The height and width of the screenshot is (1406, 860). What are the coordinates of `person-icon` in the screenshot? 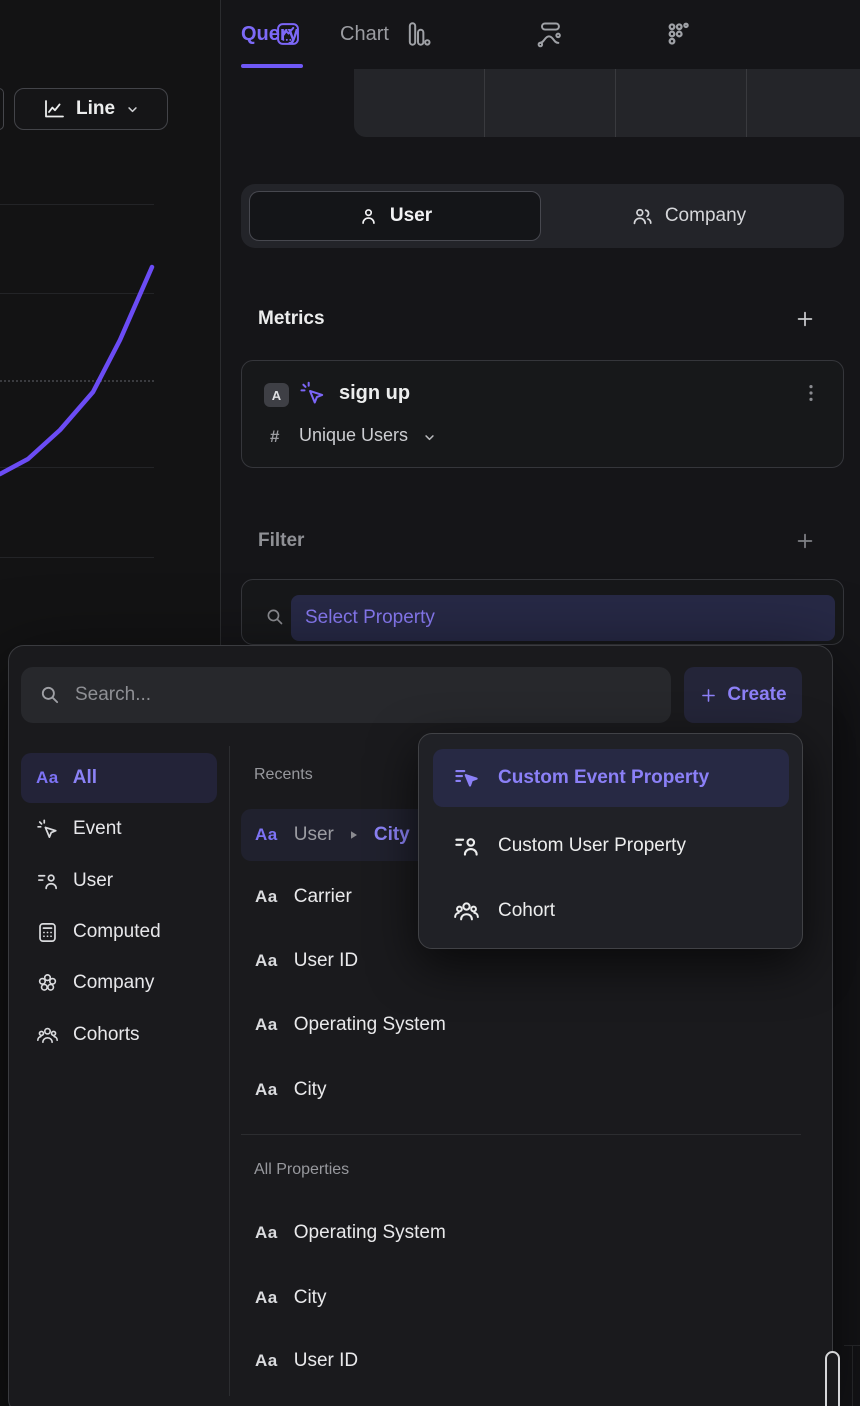 It's located at (368, 216).